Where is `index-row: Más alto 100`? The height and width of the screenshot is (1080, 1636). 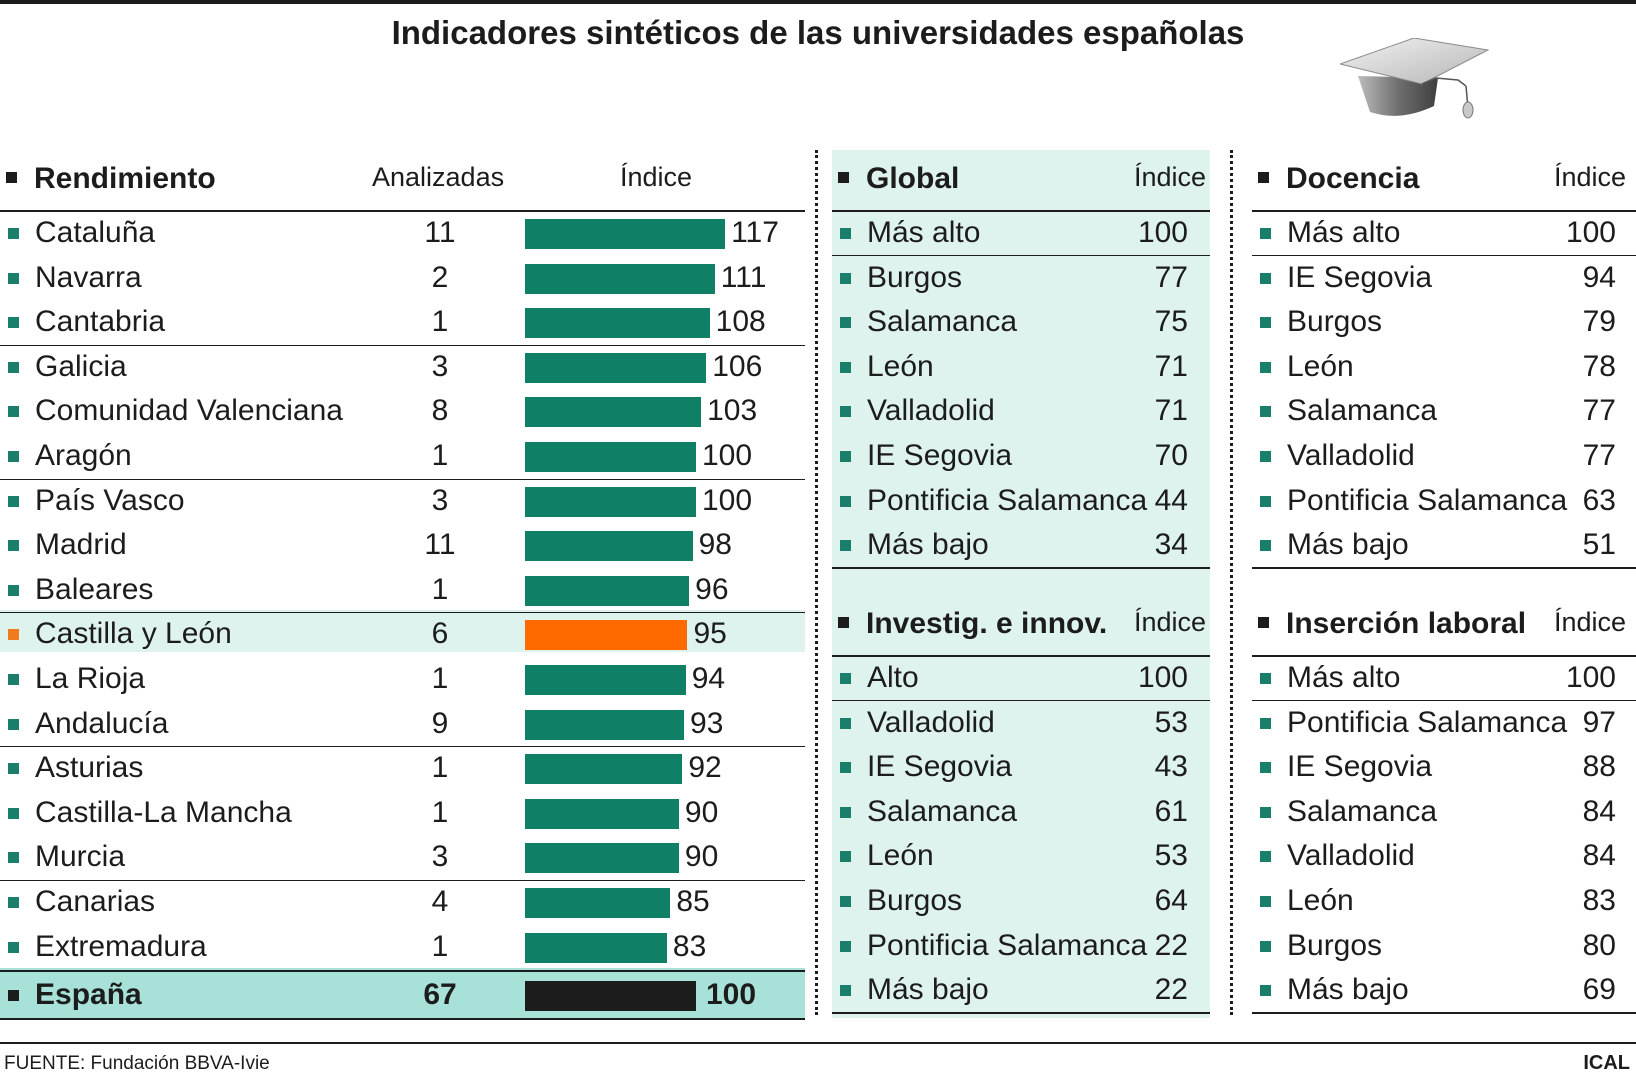 index-row: Más alto 100 is located at coordinates (1444, 679).